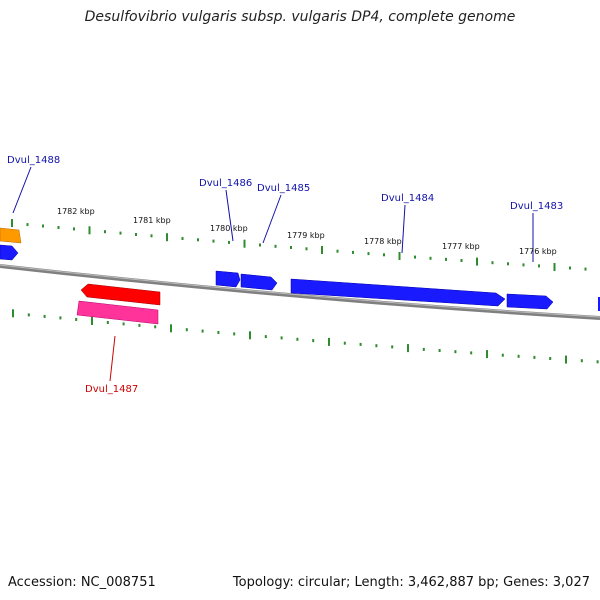 This screenshot has width=600, height=600. Describe the element at coordinates (407, 198) in the screenshot. I see `gene-label-dvul-1484: Dvul_1484` at that location.